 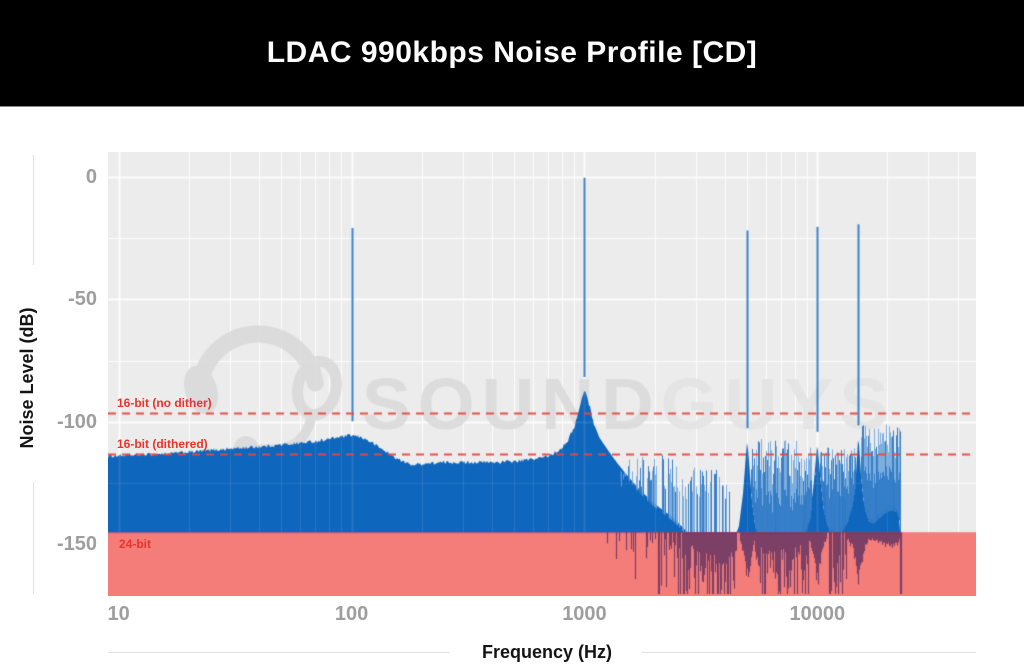 I want to click on threshold-label-16bit-dithered: 16-bit (dithered), so click(x=162, y=443).